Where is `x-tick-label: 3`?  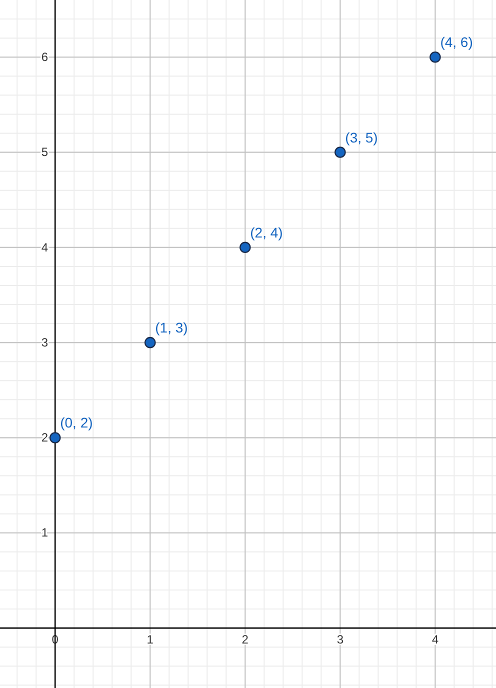 x-tick-label: 3 is located at coordinates (340, 639).